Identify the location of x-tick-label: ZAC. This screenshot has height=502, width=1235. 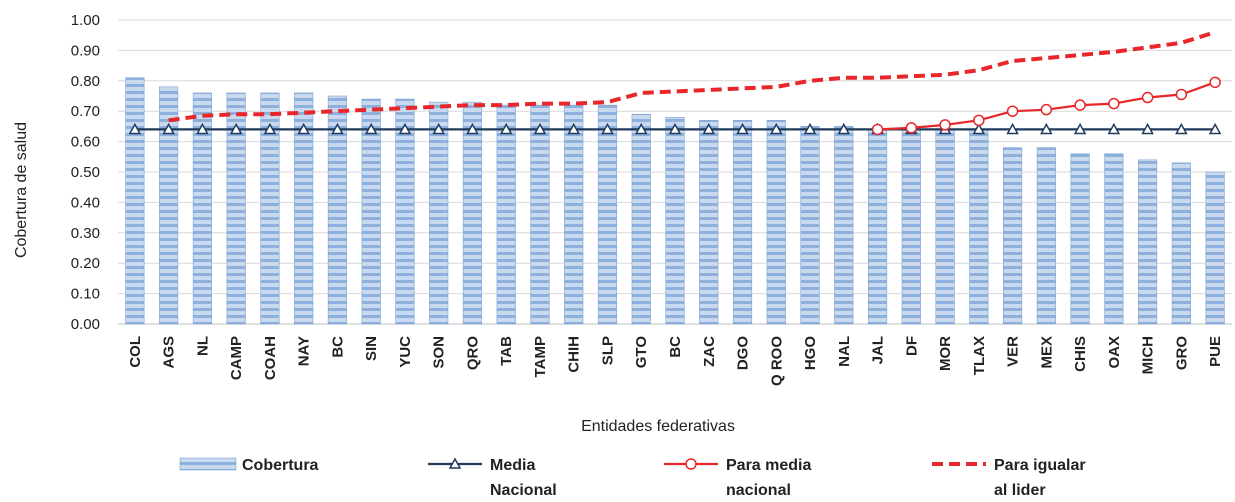
(709, 351).